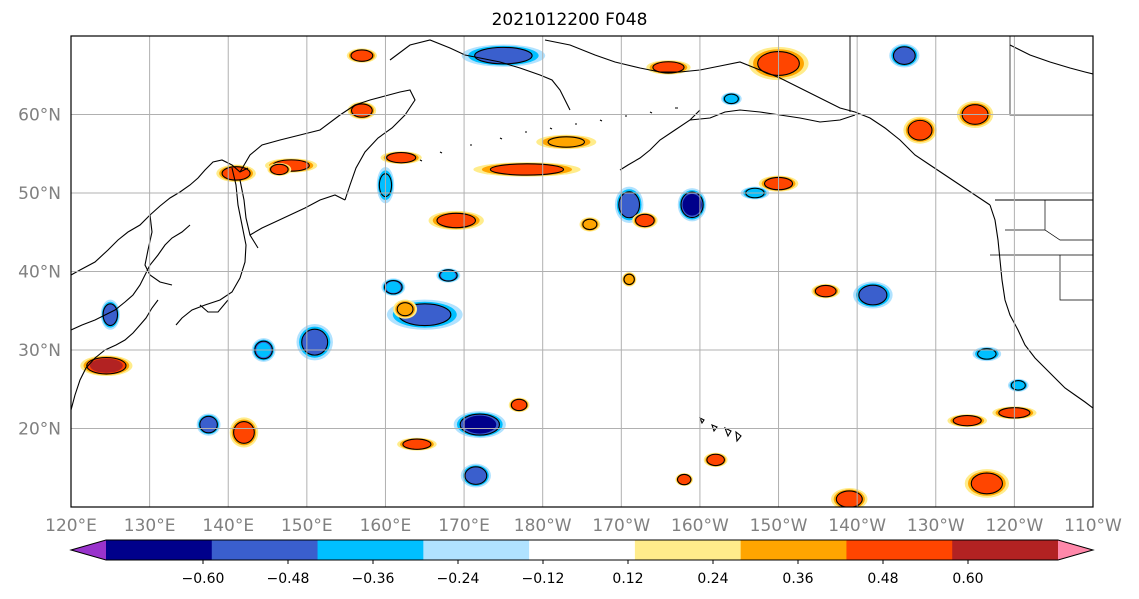  What do you see at coordinates (228, 526) in the screenshot?
I see `lon-tick-label: 140°E` at bounding box center [228, 526].